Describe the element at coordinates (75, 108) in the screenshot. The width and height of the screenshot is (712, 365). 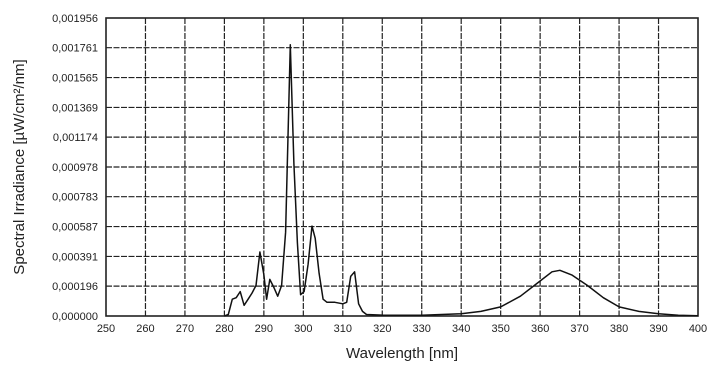
I see `y-tick-label: 0,001369` at that location.